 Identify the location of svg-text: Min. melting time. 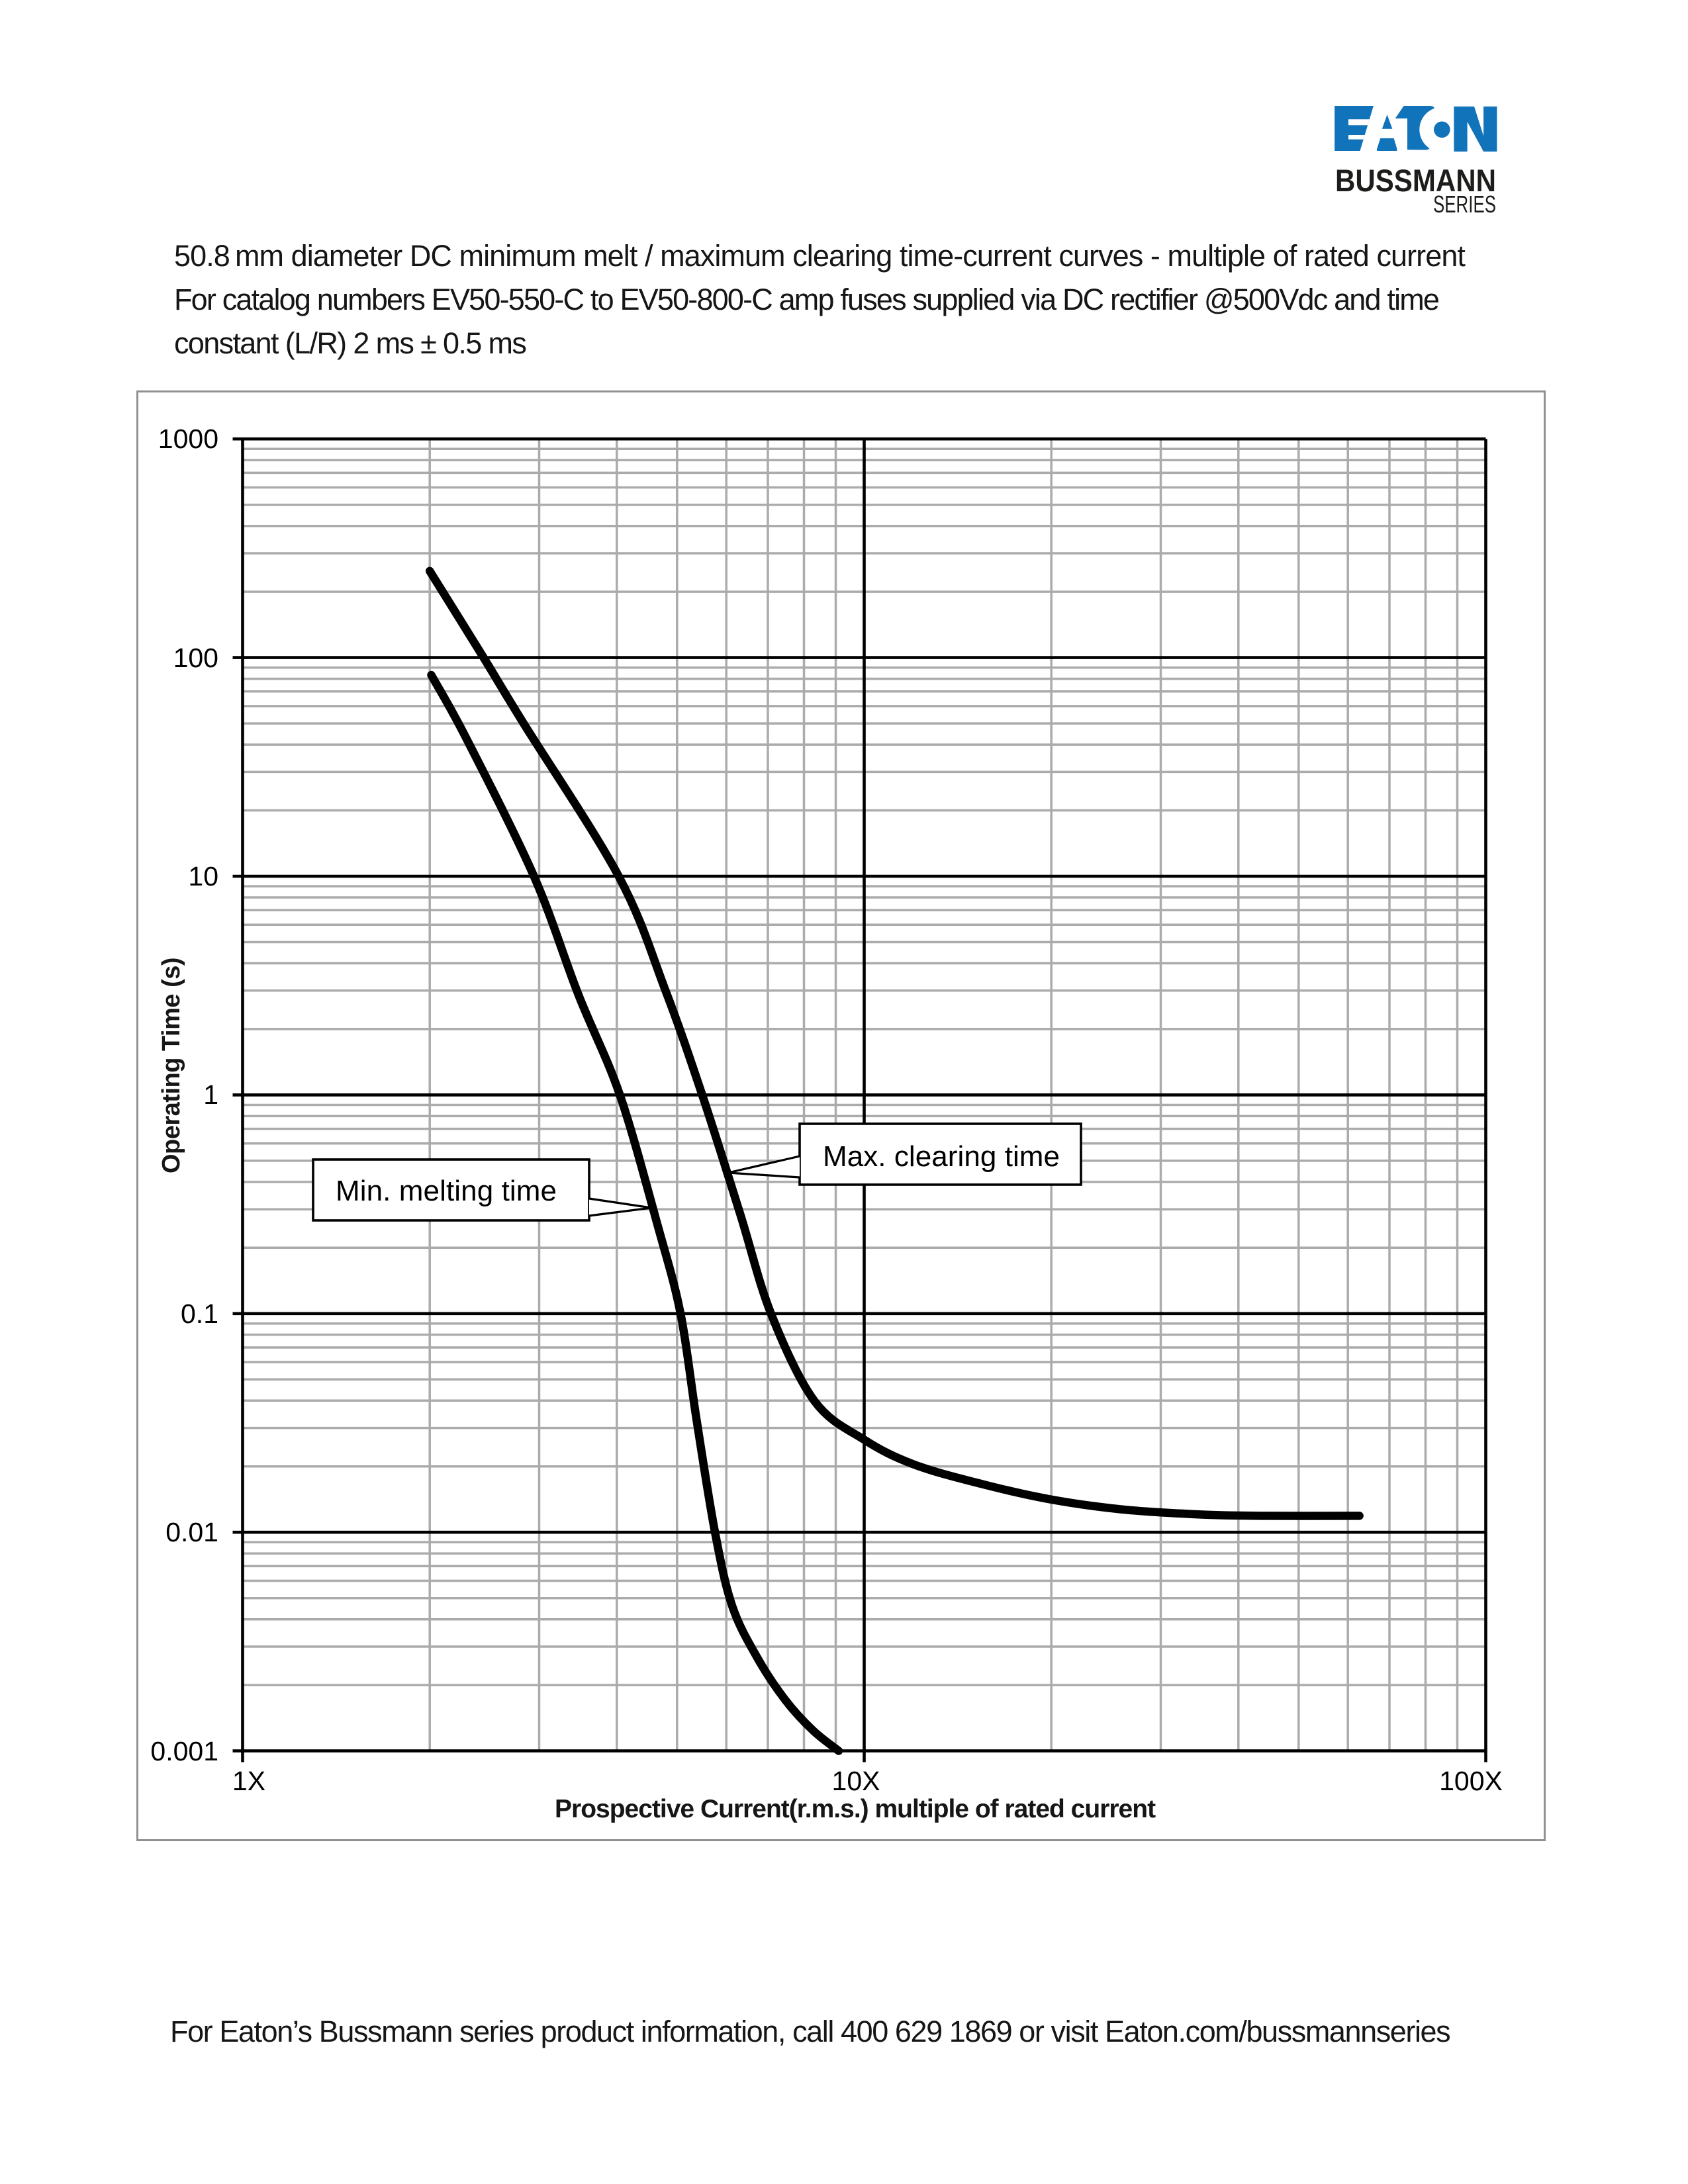
(446, 1191).